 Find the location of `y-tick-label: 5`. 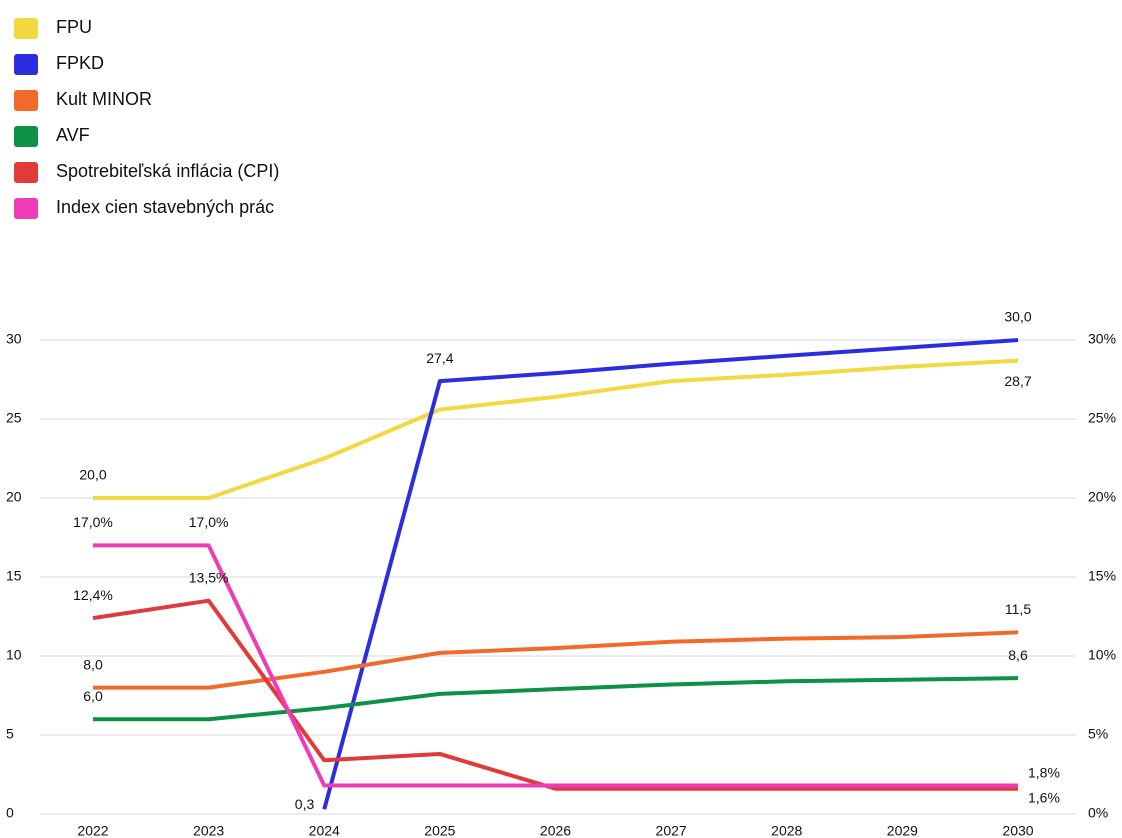

y-tick-label: 5 is located at coordinates (10, 734).